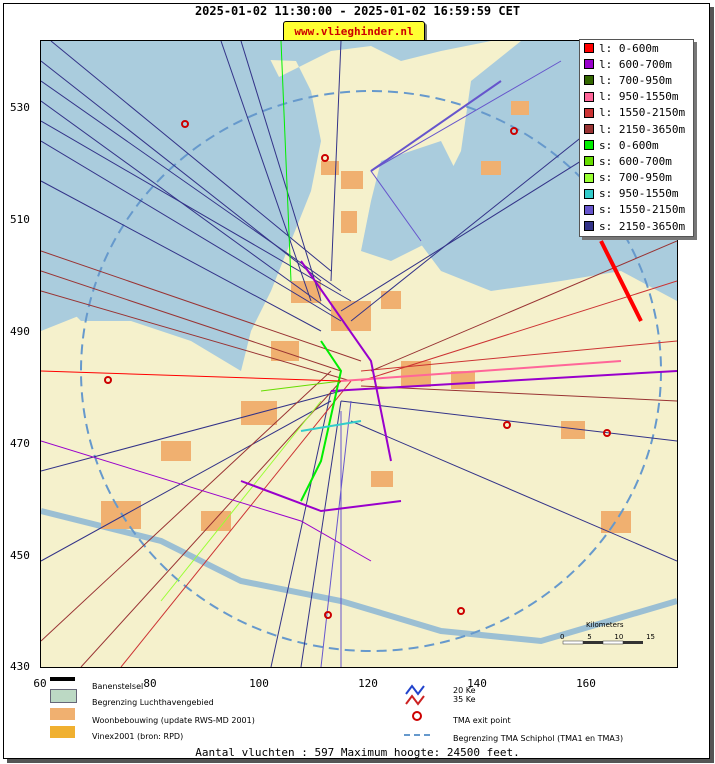  What do you see at coordinates (20, 107) in the screenshot?
I see `y-tick: 530` at bounding box center [20, 107].